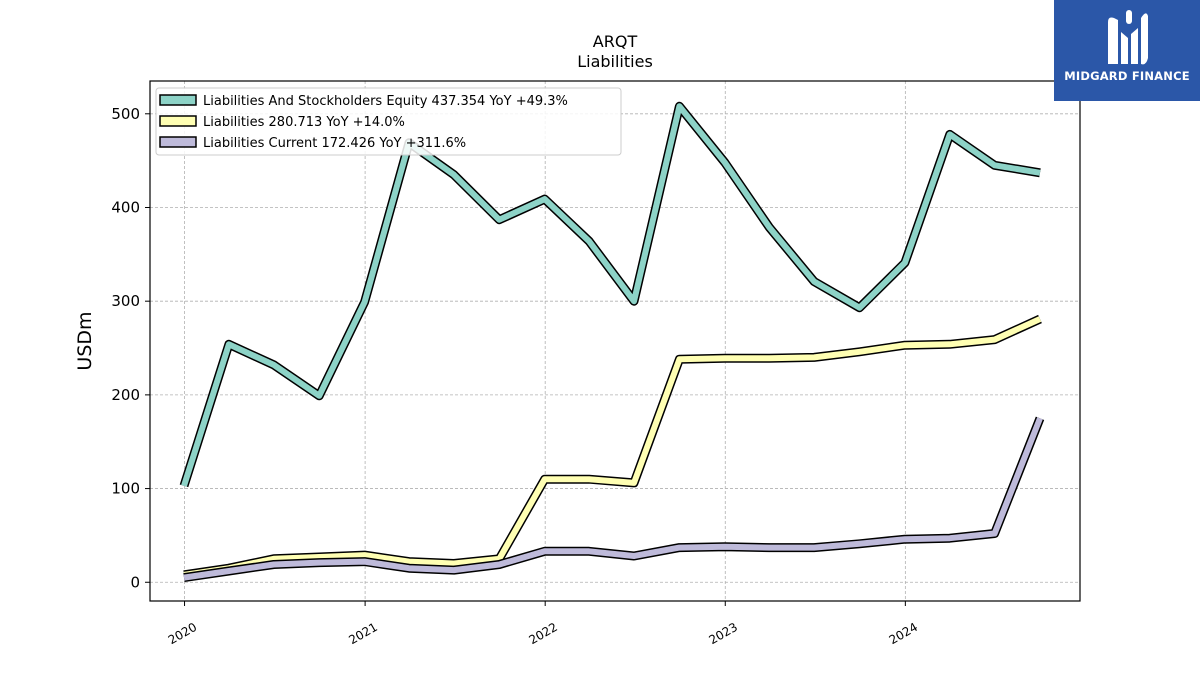 Image resolution: width=1200 pixels, height=675 pixels. What do you see at coordinates (723, 633) in the screenshot?
I see `x-tick-label: 2023` at bounding box center [723, 633].